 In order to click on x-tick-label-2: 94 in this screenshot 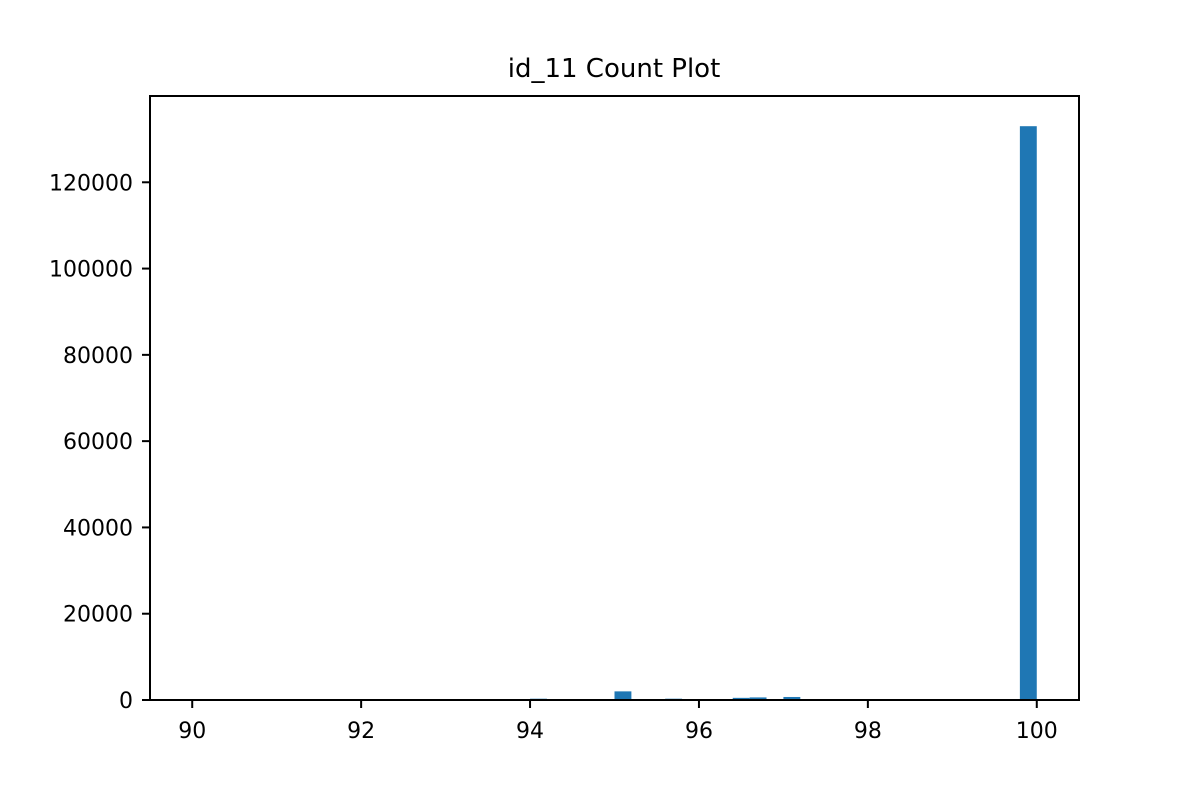, I will do `click(530, 731)`.